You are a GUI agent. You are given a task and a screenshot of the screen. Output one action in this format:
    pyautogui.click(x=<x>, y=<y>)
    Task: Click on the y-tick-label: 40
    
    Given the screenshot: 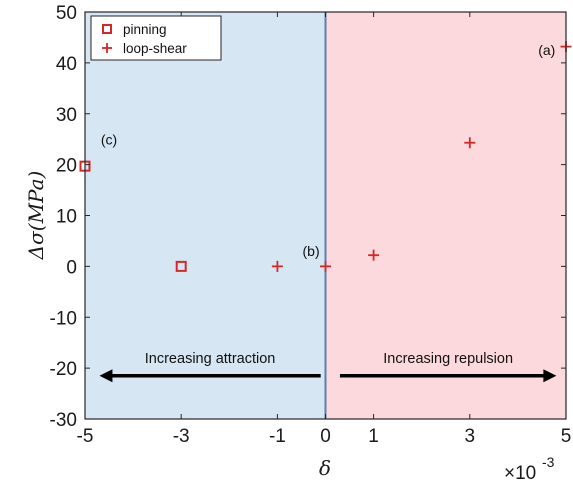 What is the action you would take?
    pyautogui.click(x=66, y=64)
    